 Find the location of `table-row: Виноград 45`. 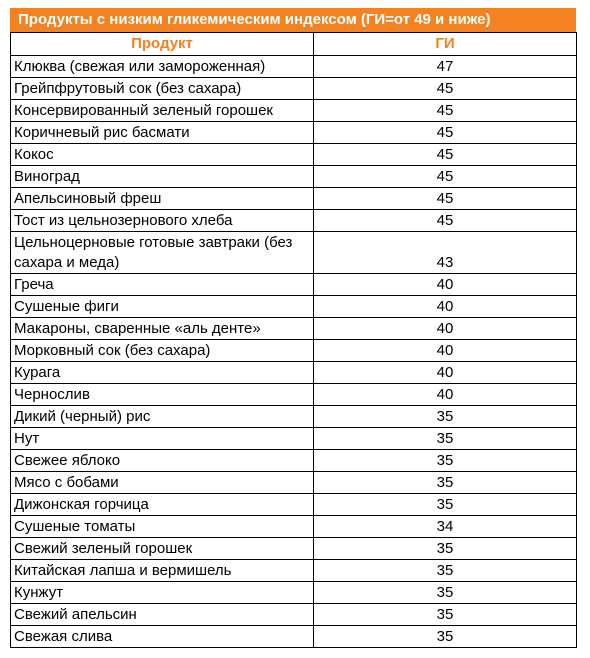

table-row: Виноград 45 is located at coordinates (293, 176).